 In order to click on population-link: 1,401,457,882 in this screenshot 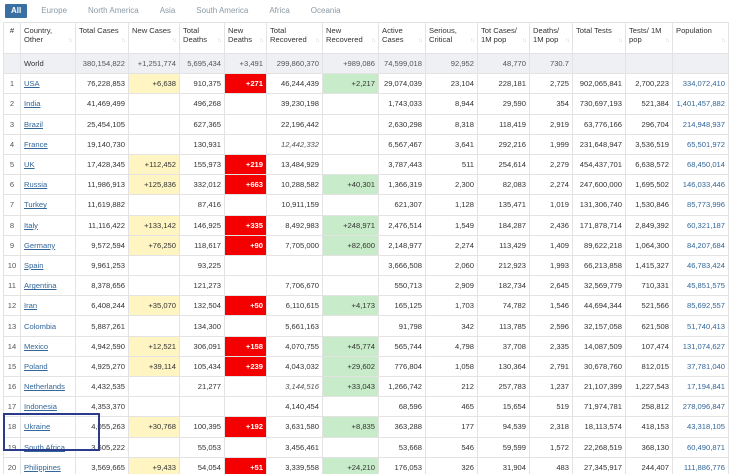, I will do `click(700, 104)`.